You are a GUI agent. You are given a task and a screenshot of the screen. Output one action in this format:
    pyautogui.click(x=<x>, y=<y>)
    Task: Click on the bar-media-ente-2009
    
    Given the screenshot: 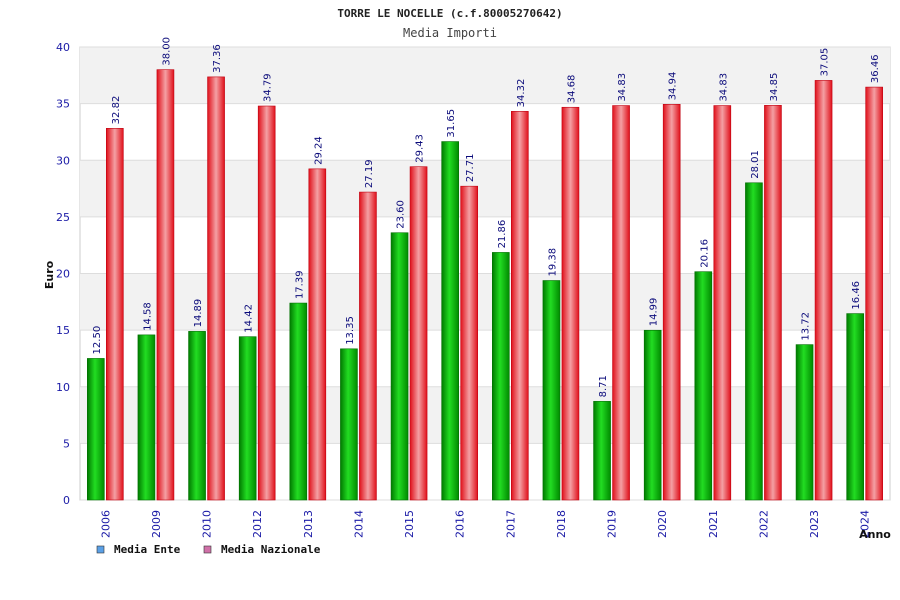 What is the action you would take?
    pyautogui.click(x=146, y=417)
    